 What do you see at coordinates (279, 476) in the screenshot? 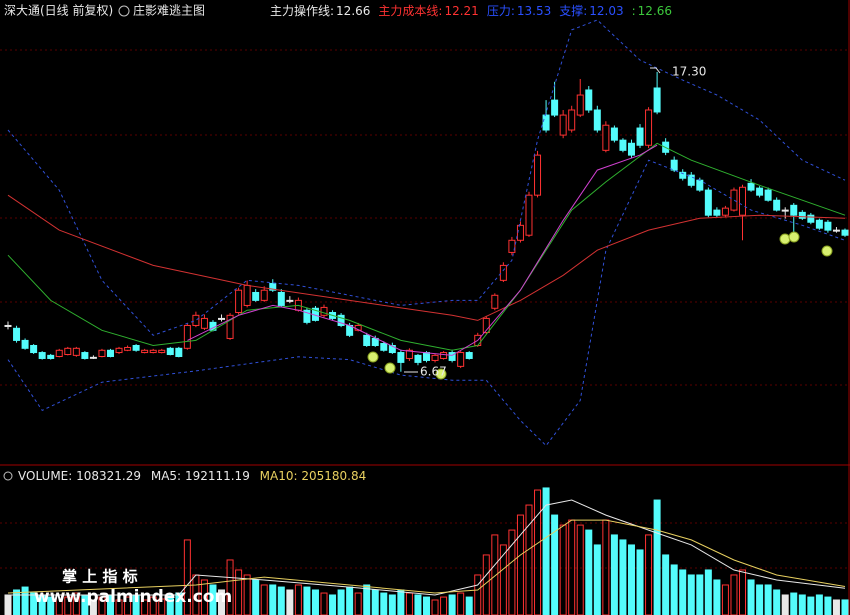
I see `ma10-label: MA10:` at bounding box center [279, 476].